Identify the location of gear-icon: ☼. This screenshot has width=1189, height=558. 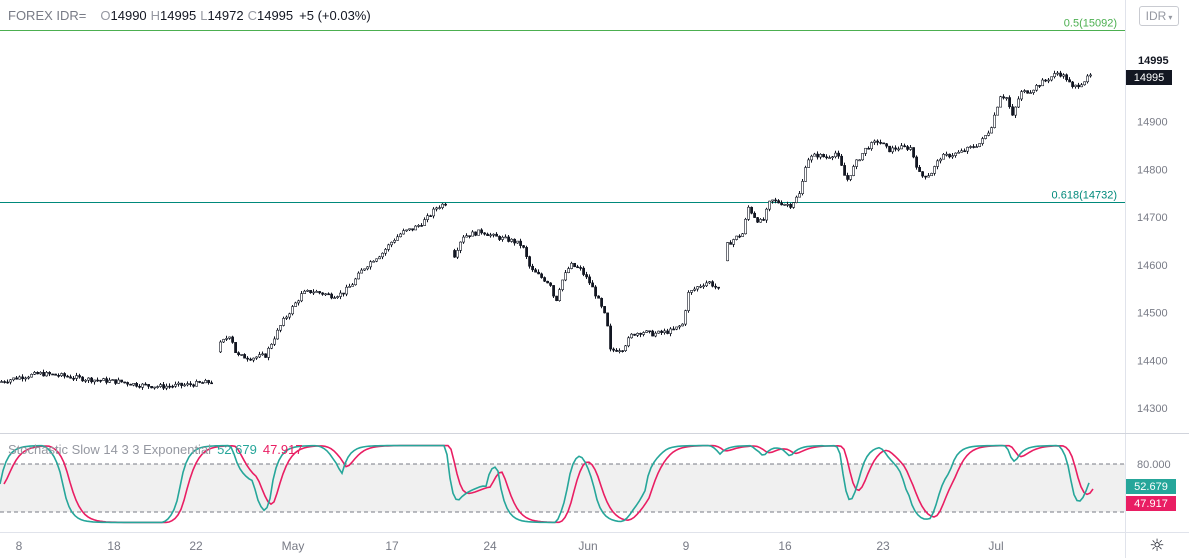
(1157, 546).